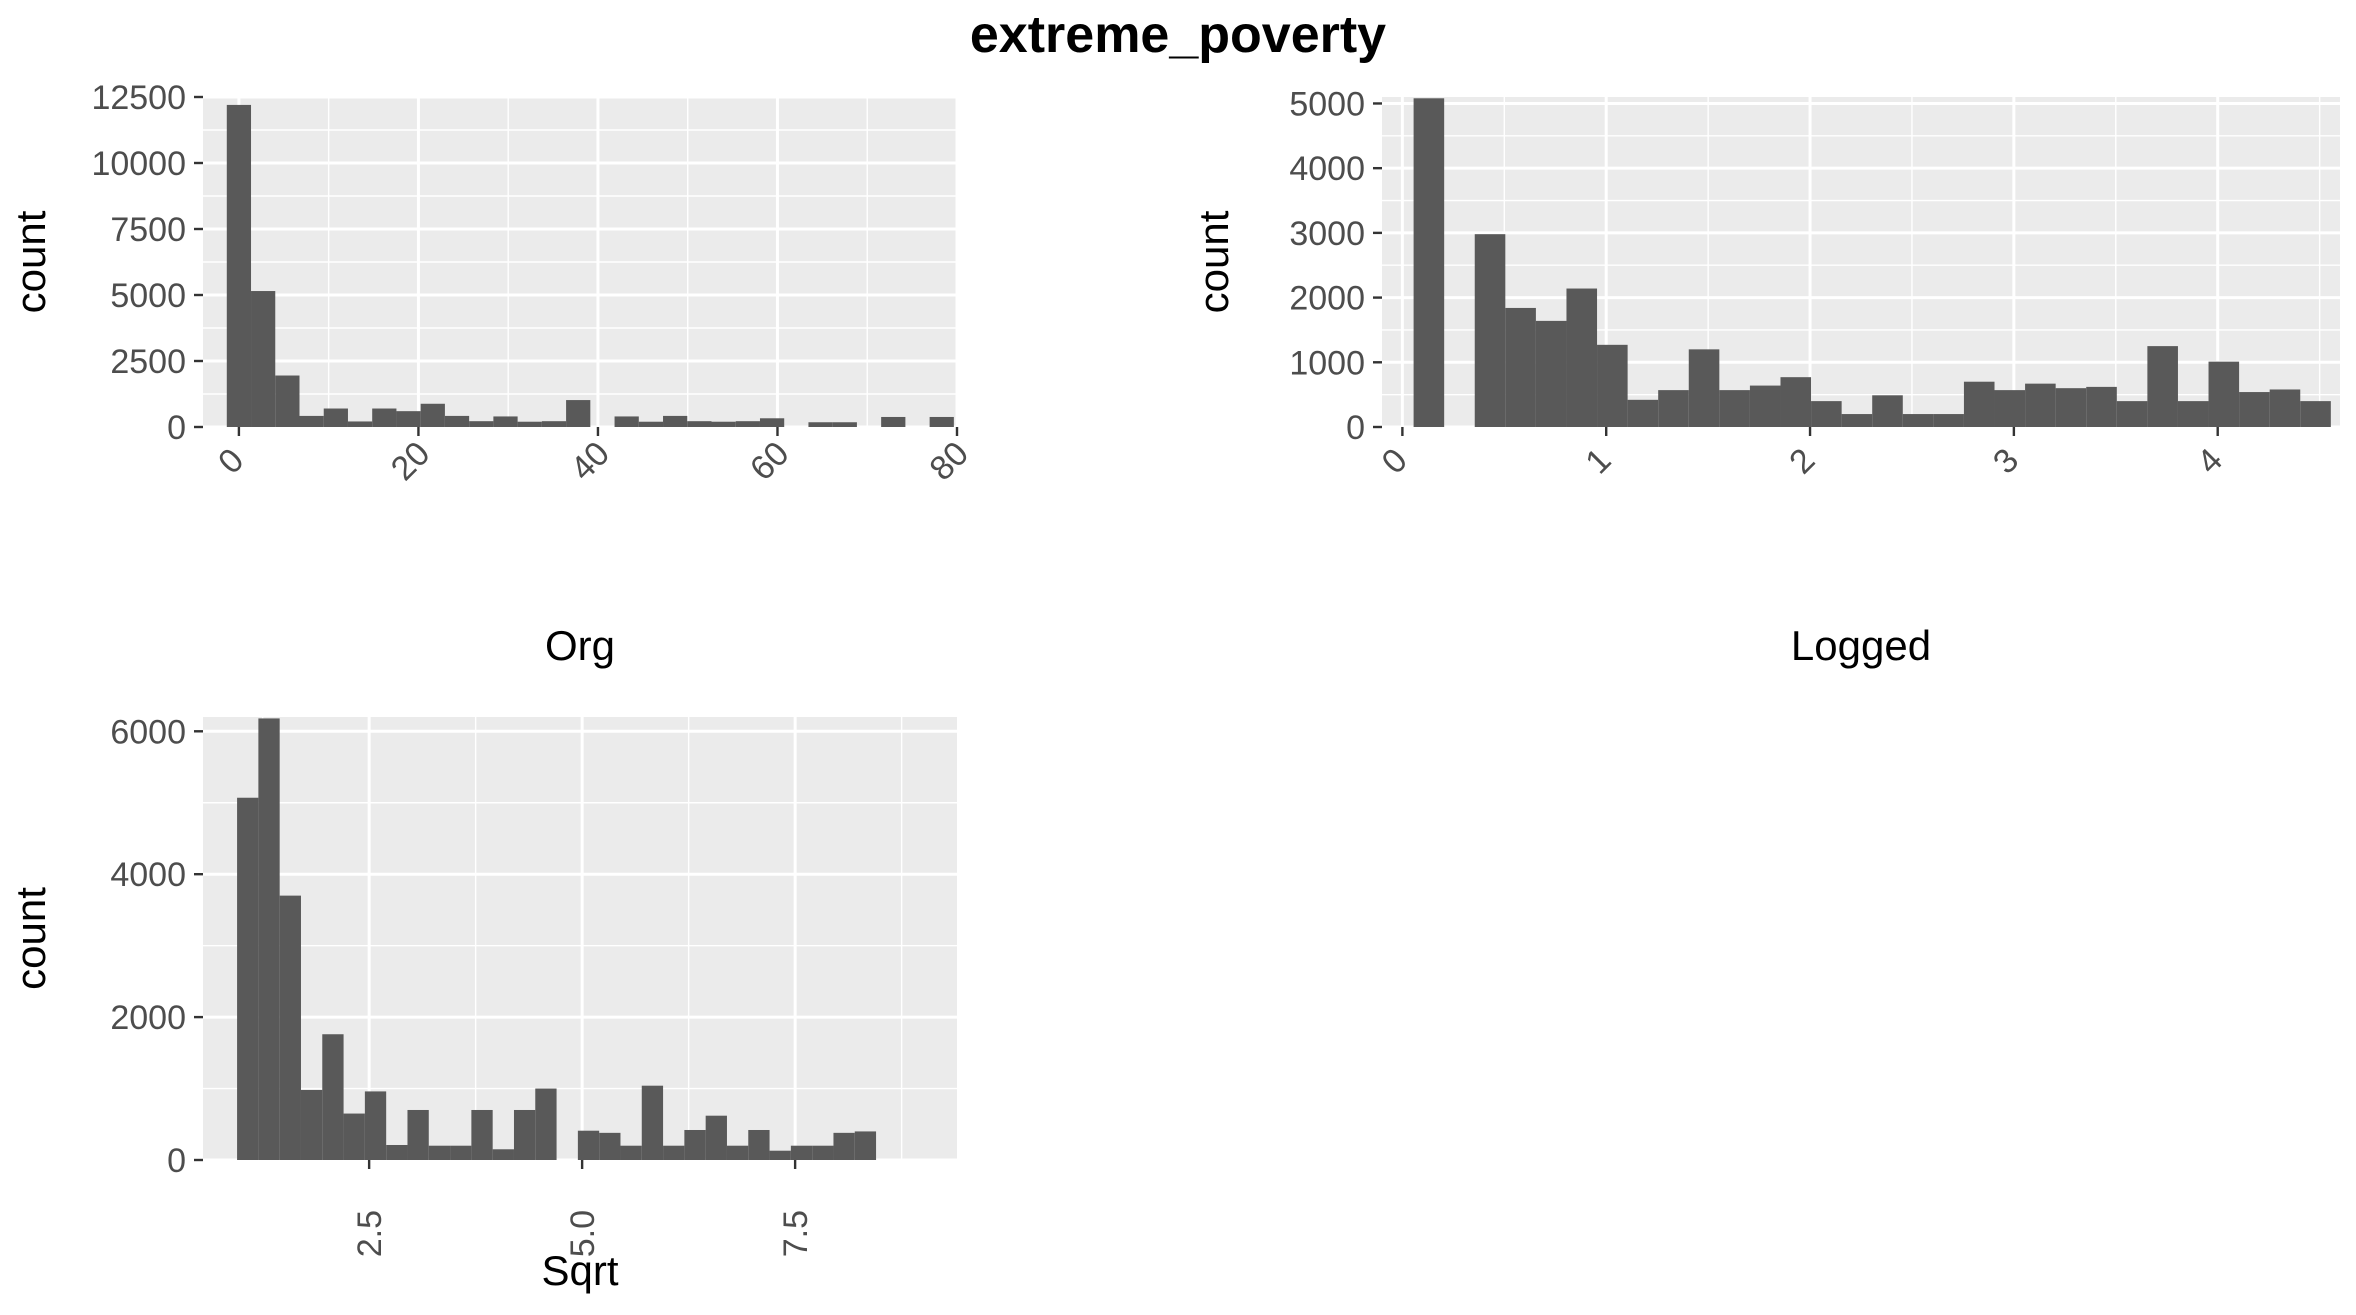  What do you see at coordinates (2210, 461) in the screenshot?
I see `logged-x-tick-label: 4` at bounding box center [2210, 461].